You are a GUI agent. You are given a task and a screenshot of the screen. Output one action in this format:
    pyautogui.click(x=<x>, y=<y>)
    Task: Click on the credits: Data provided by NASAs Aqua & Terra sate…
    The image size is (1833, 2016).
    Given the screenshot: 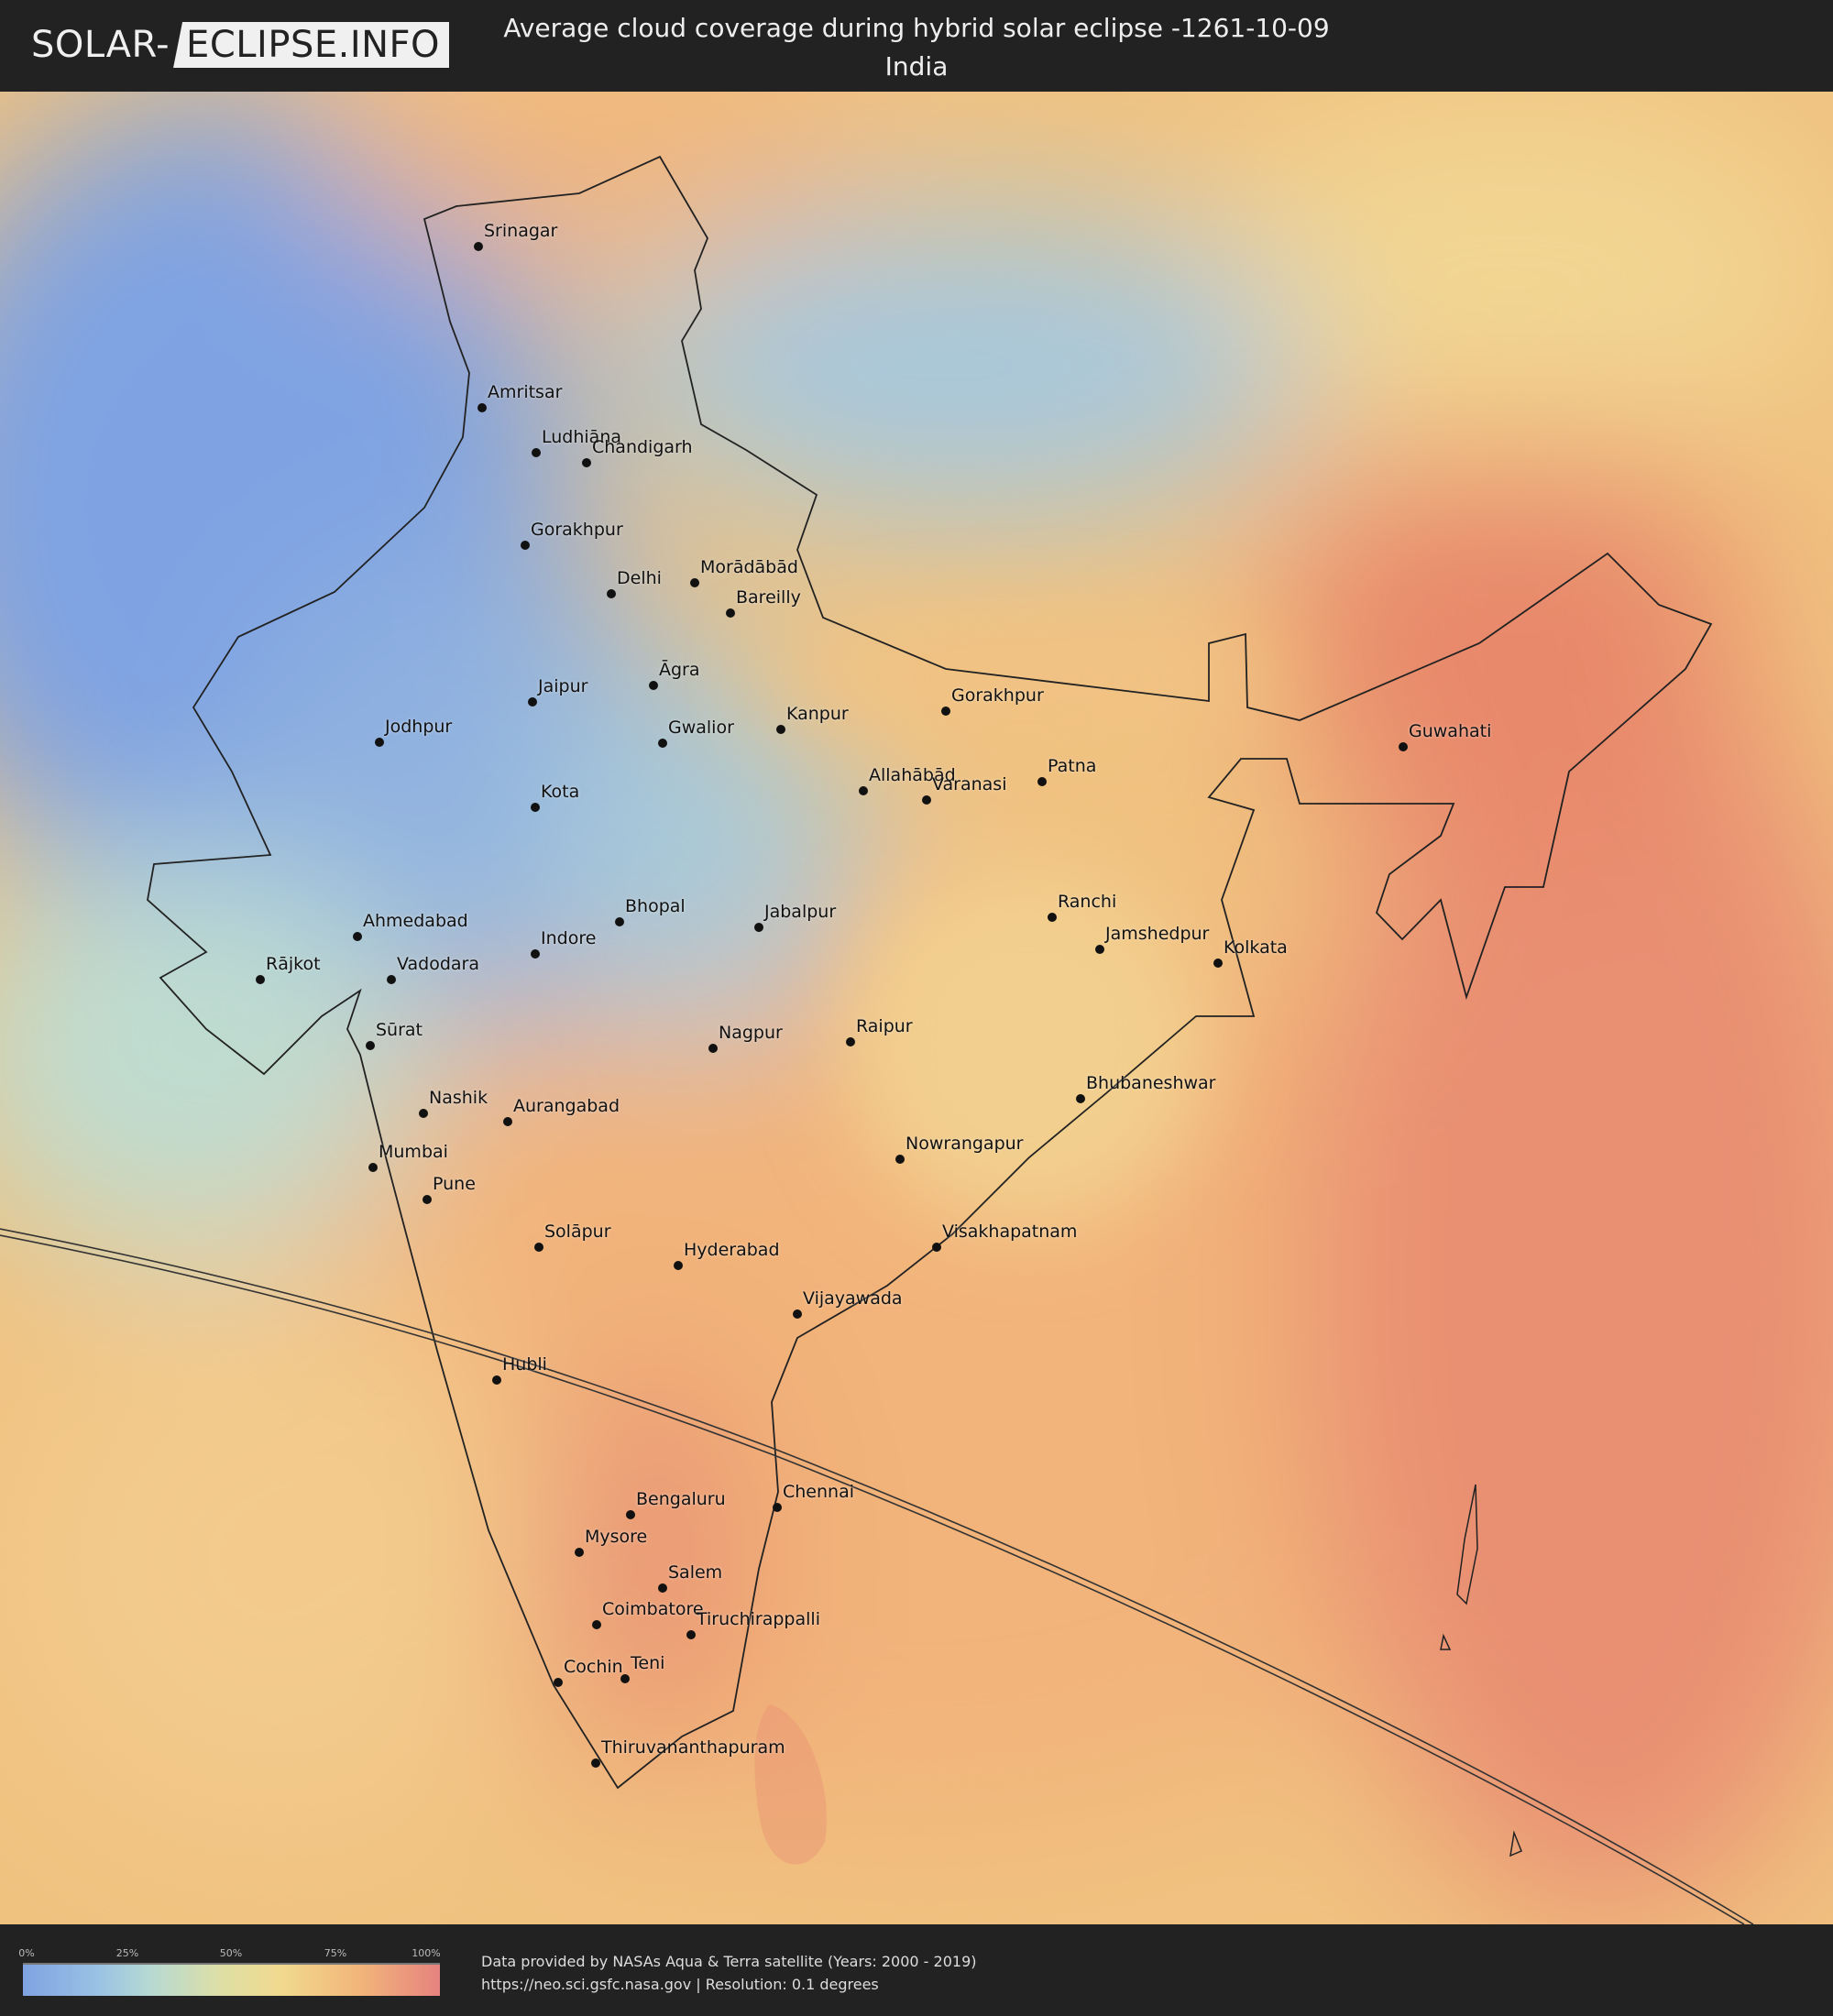 What is the action you would take?
    pyautogui.click(x=729, y=1973)
    